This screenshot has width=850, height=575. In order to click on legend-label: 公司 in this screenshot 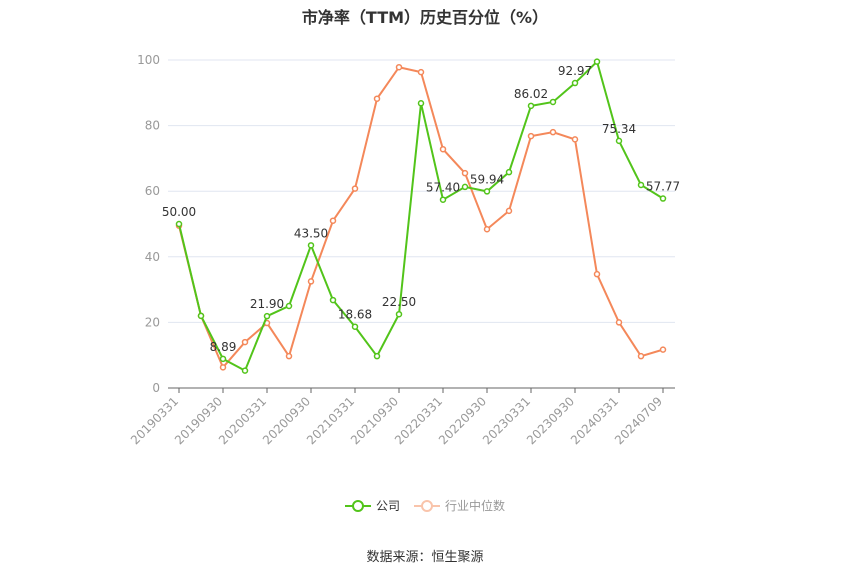, I will do `click(387, 506)`.